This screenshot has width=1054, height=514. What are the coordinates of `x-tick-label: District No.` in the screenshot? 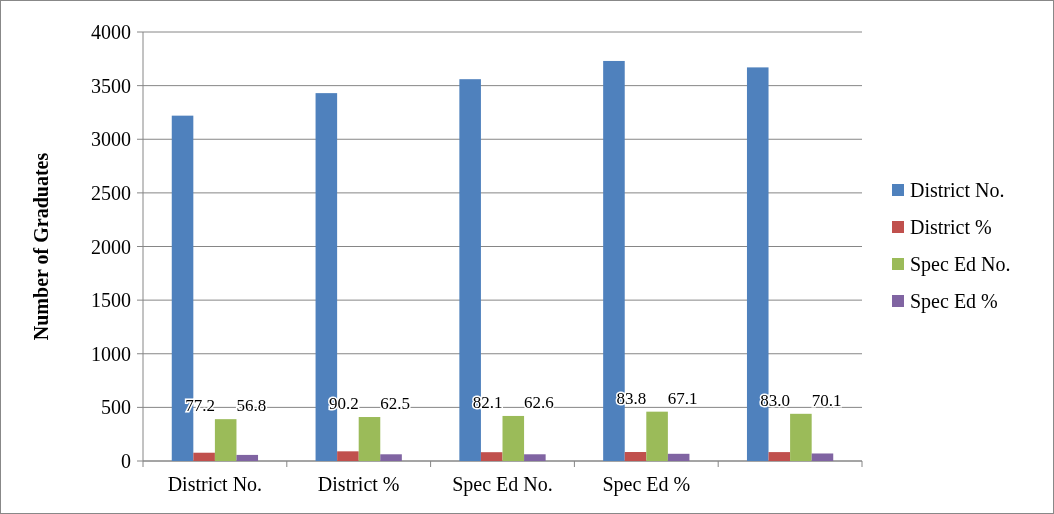 It's located at (215, 484).